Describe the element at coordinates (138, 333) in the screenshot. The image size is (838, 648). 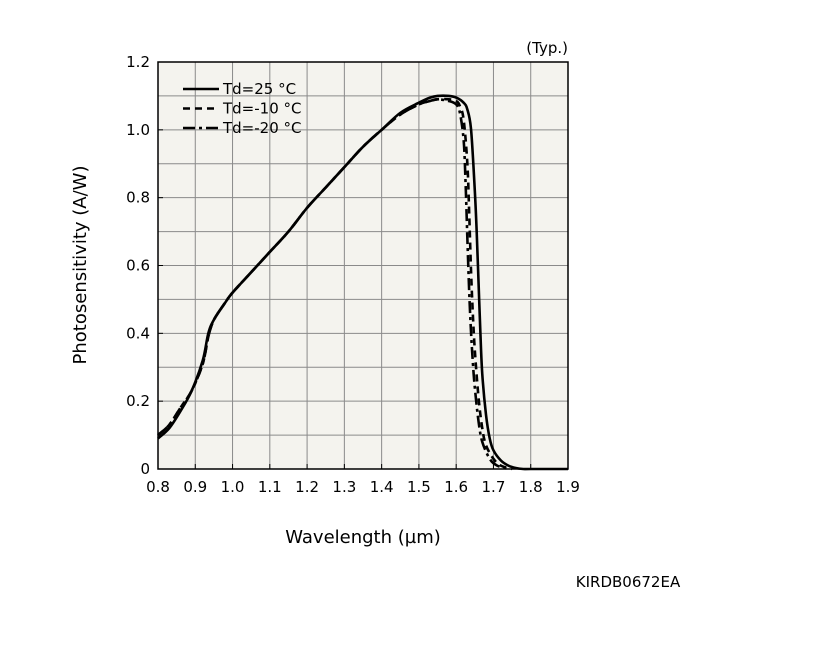
I see `y-tick-label: 0.4` at that location.